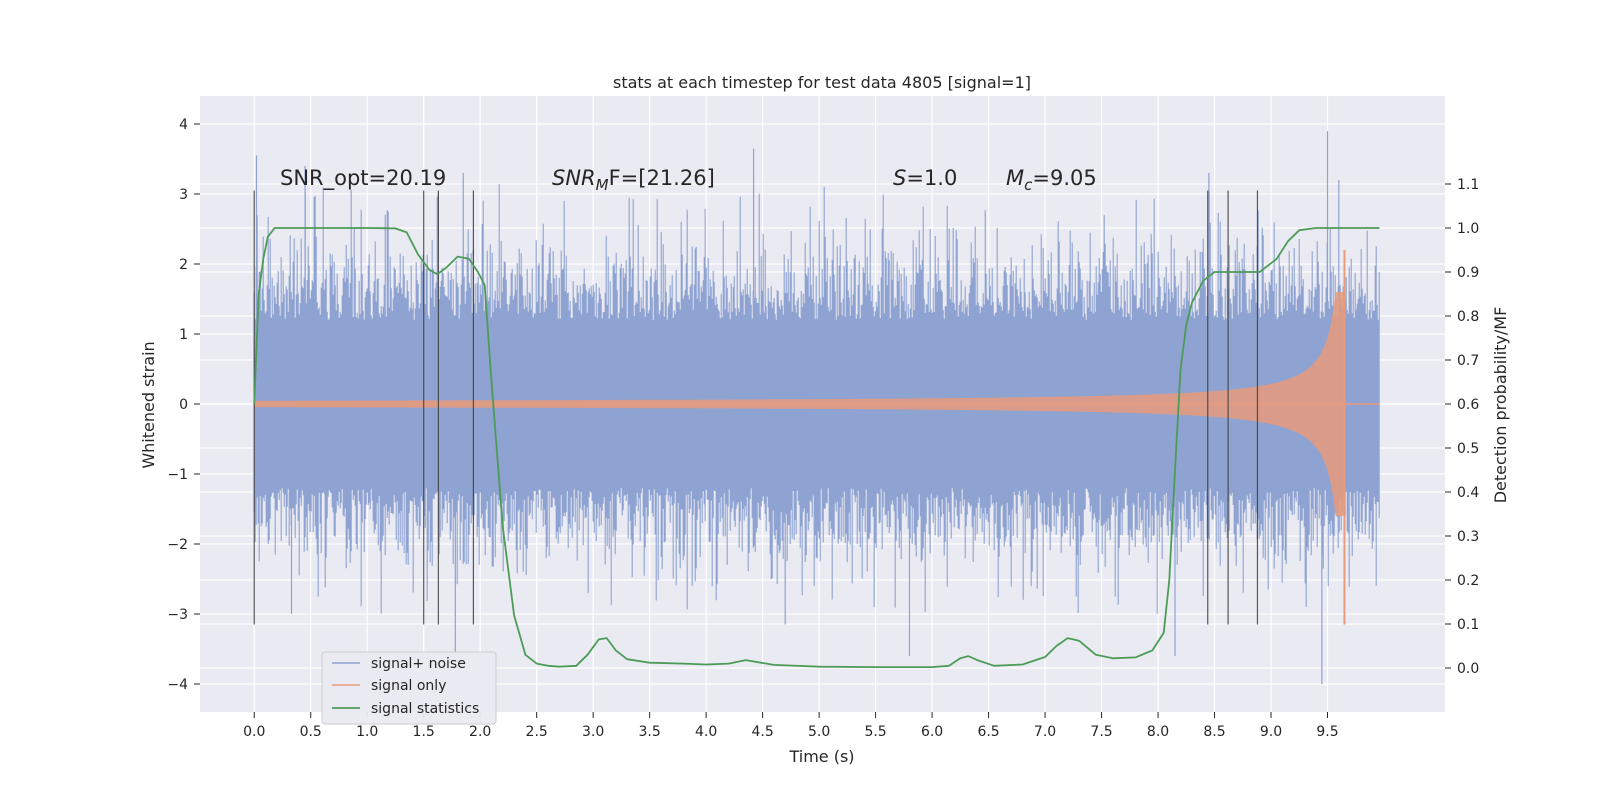 Image resolution: width=1600 pixels, height=800 pixels. Describe the element at coordinates (1468, 625) in the screenshot. I see `y2-tick-label: 0.1` at that location.